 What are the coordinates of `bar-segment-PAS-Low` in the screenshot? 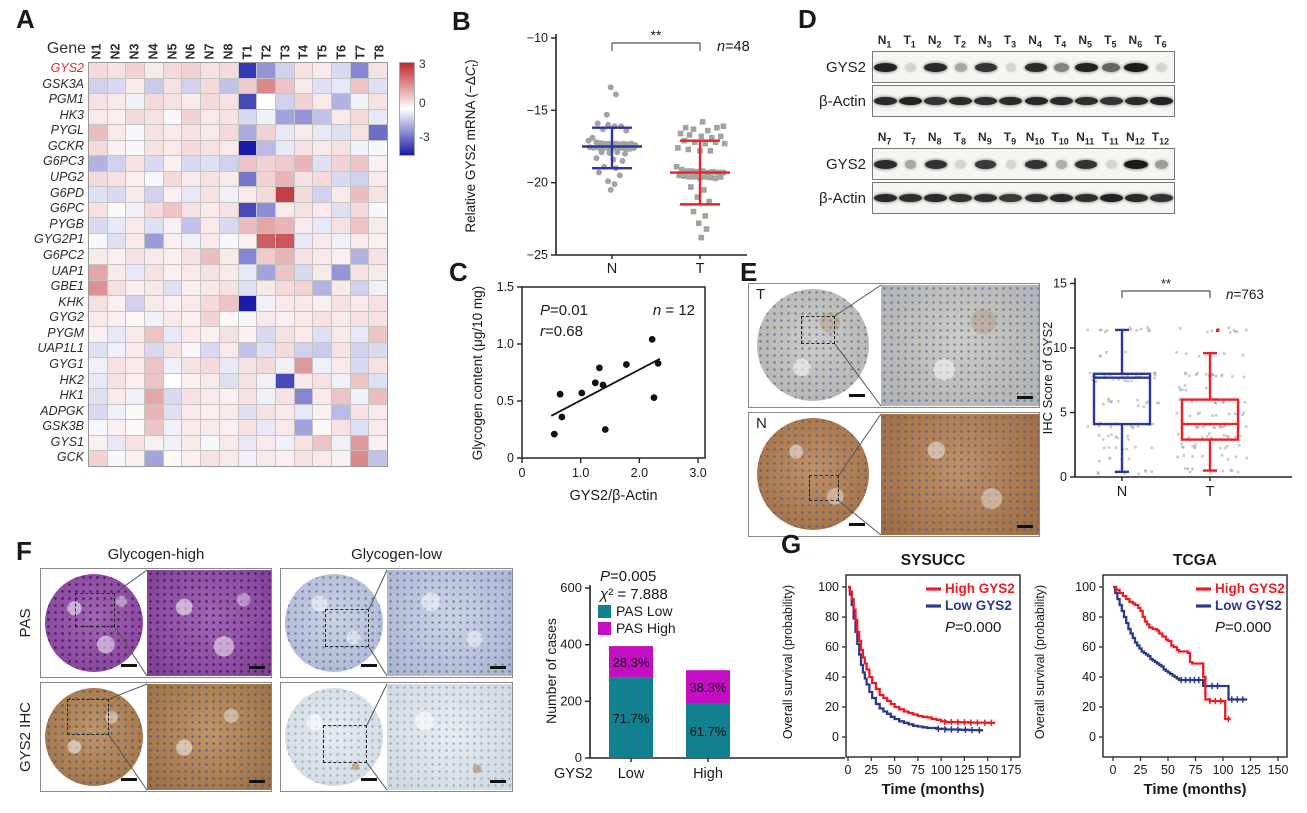 It's located at (631, 717).